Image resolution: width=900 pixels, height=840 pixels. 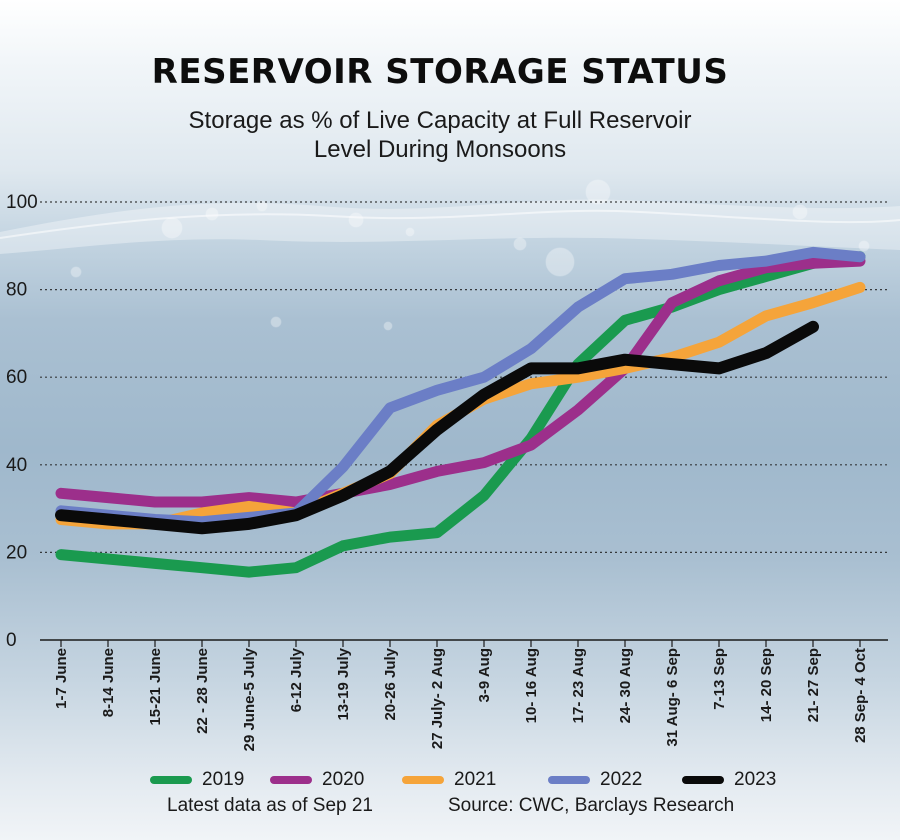 What do you see at coordinates (16, 465) in the screenshot?
I see `y-tick-label: 40` at bounding box center [16, 465].